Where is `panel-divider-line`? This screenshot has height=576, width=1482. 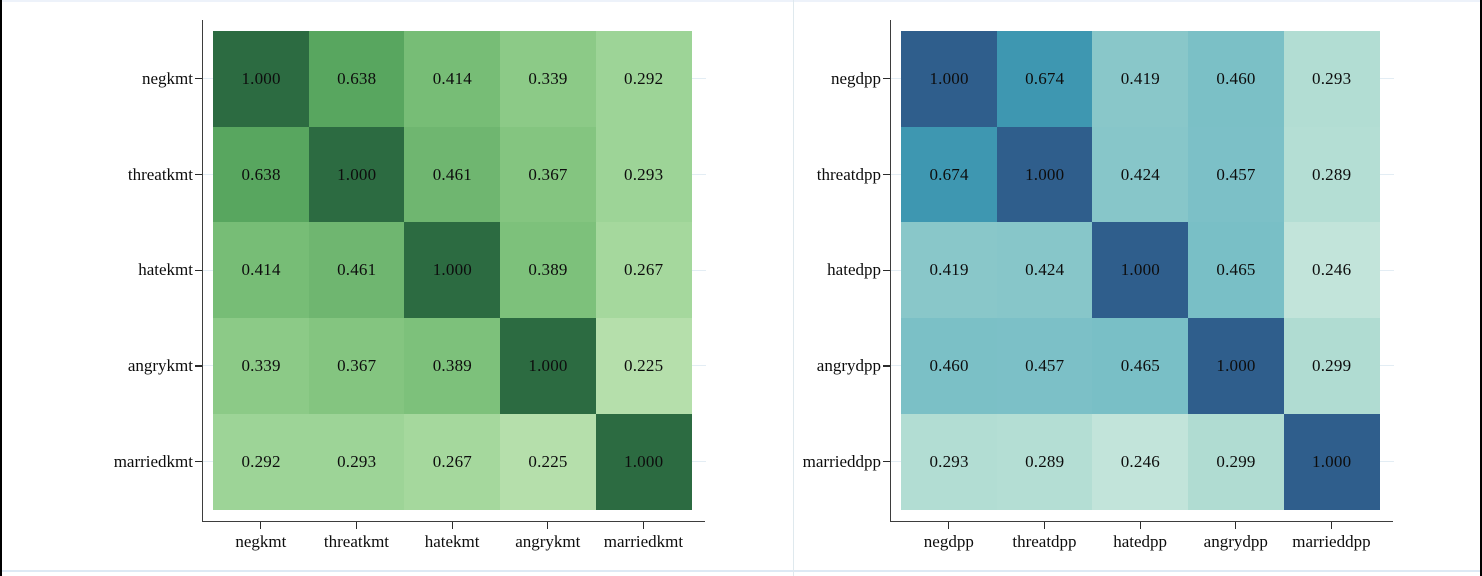 panel-divider-line is located at coordinates (793, 288).